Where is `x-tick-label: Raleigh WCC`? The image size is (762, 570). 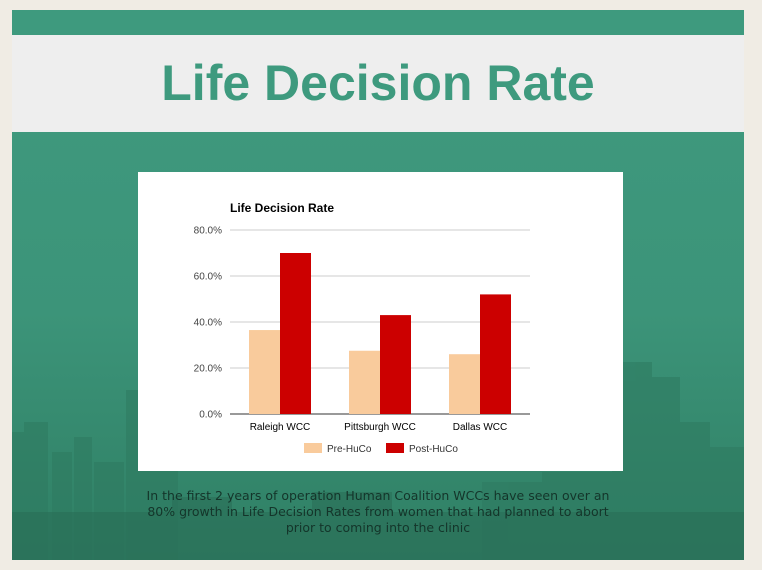
x-tick-label: Raleigh WCC is located at coordinates (280, 427).